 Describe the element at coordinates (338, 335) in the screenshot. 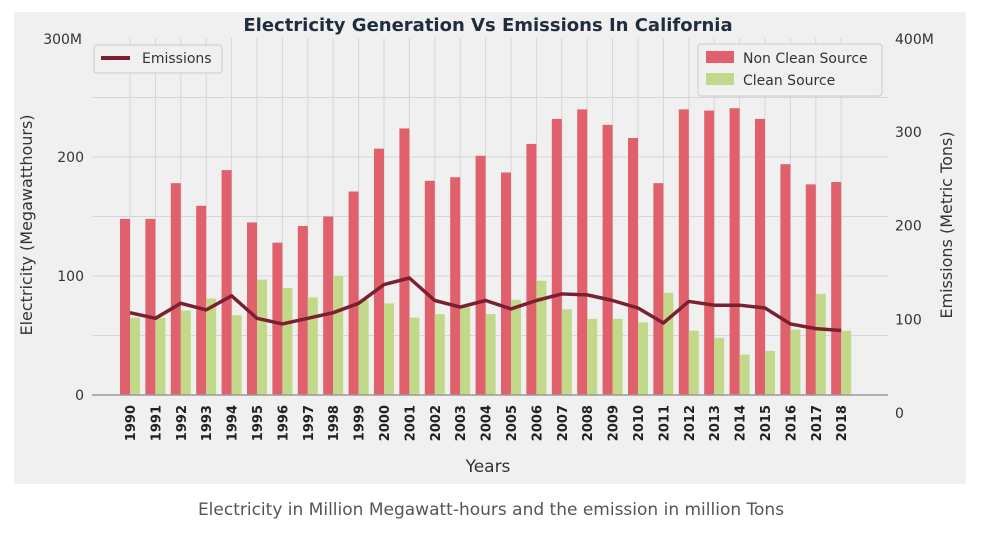

I see `bar-clean-1998` at that location.